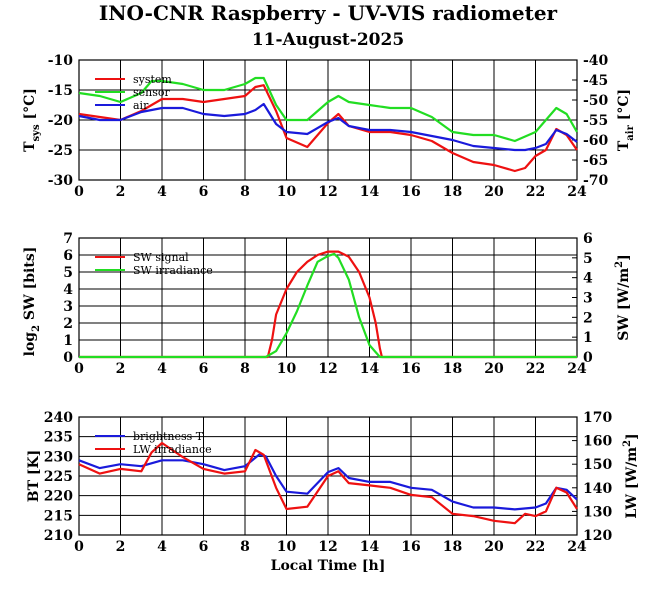 This screenshot has height=595, width=660. I want to click on y2-axis-label-text: LW [W/m2], so click(631, 475).